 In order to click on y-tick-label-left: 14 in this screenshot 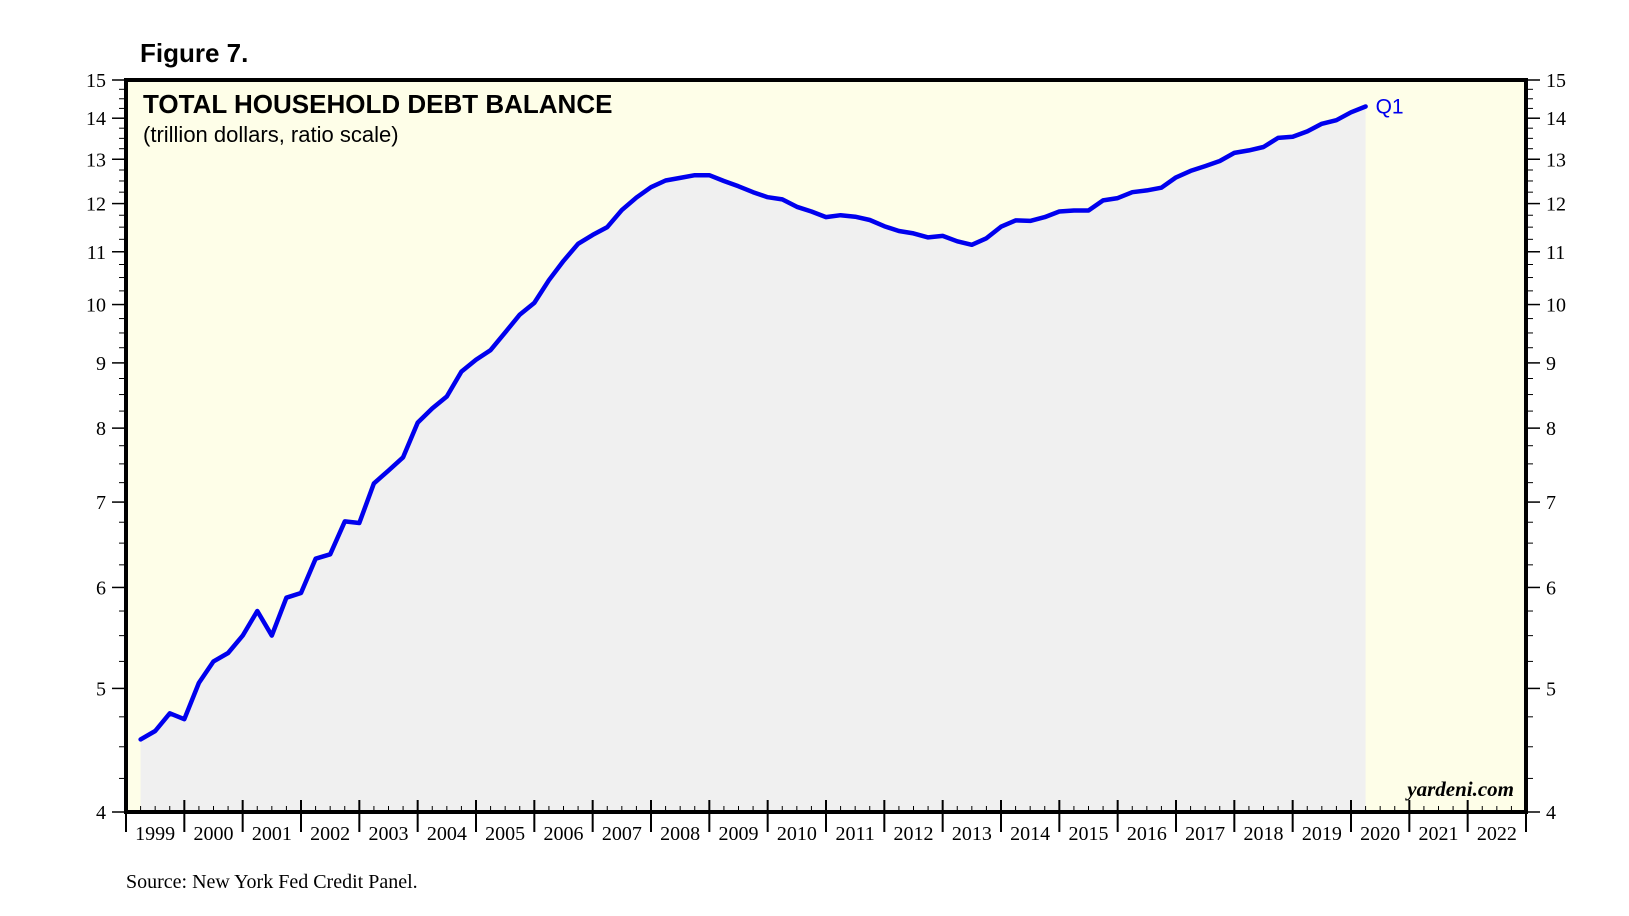, I will do `click(96, 119)`.